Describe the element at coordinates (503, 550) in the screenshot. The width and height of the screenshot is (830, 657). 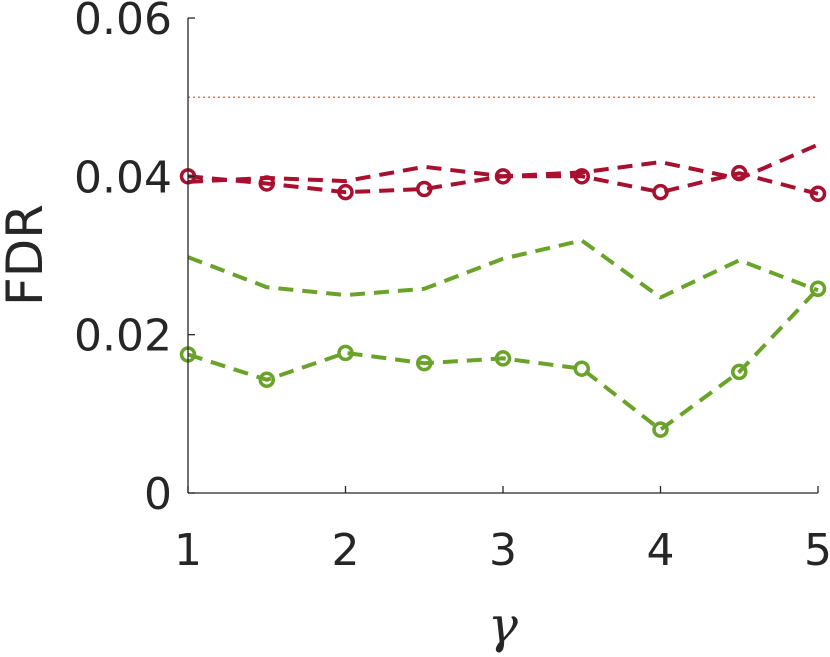
I see `x-tick-label: 3` at that location.